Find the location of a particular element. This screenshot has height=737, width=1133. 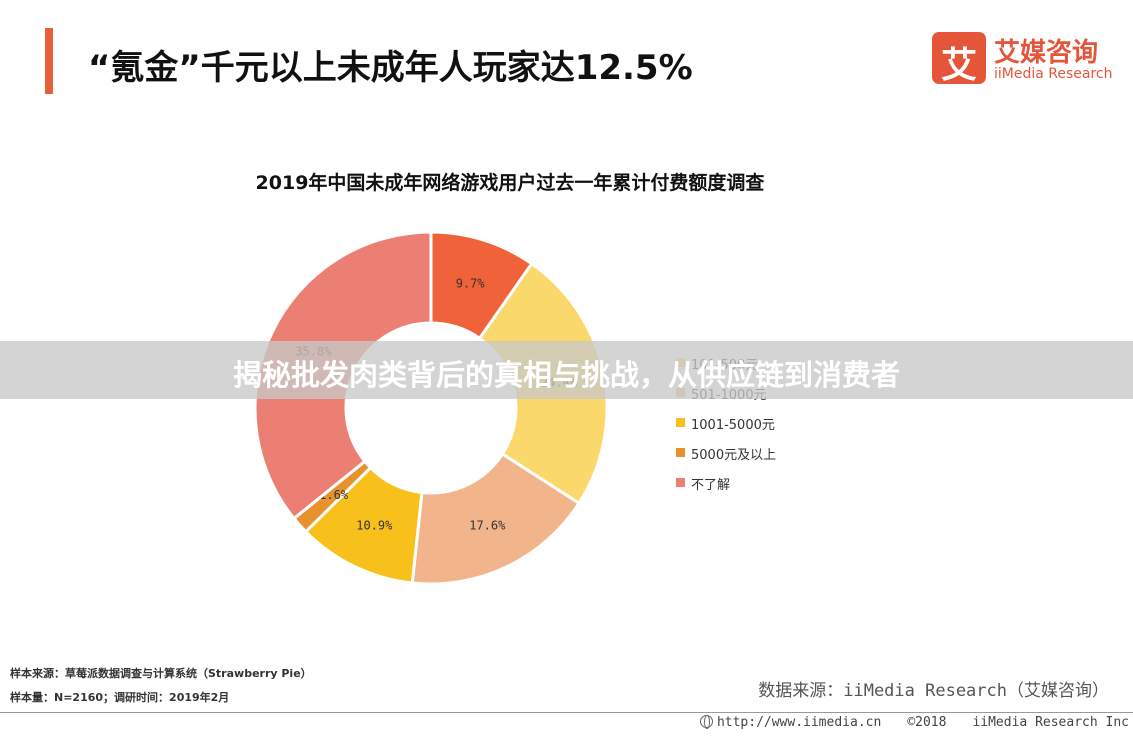

sample-size: 样本量：N=2160；调研时间：2019年2月 is located at coordinates (120, 697).